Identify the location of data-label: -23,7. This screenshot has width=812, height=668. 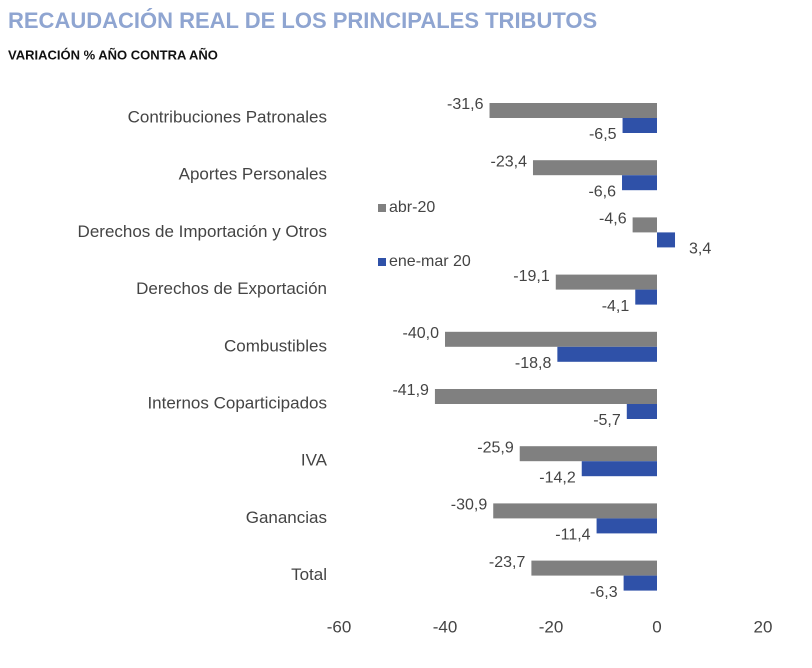
(507, 562).